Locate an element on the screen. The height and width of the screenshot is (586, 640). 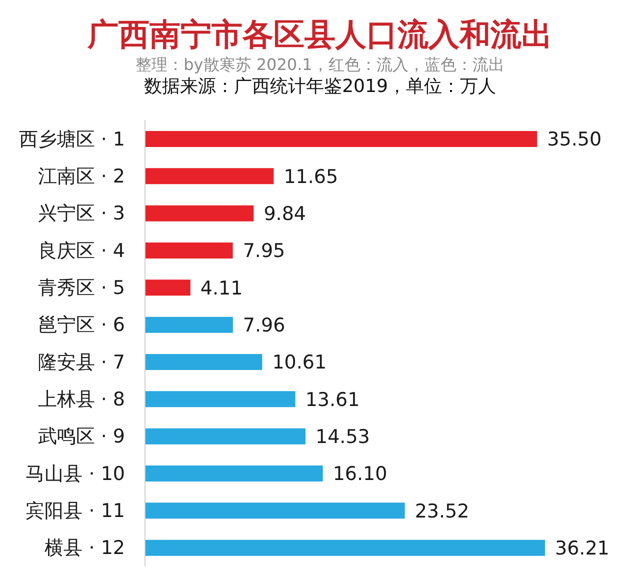
data-label: 23.52 is located at coordinates (442, 511).